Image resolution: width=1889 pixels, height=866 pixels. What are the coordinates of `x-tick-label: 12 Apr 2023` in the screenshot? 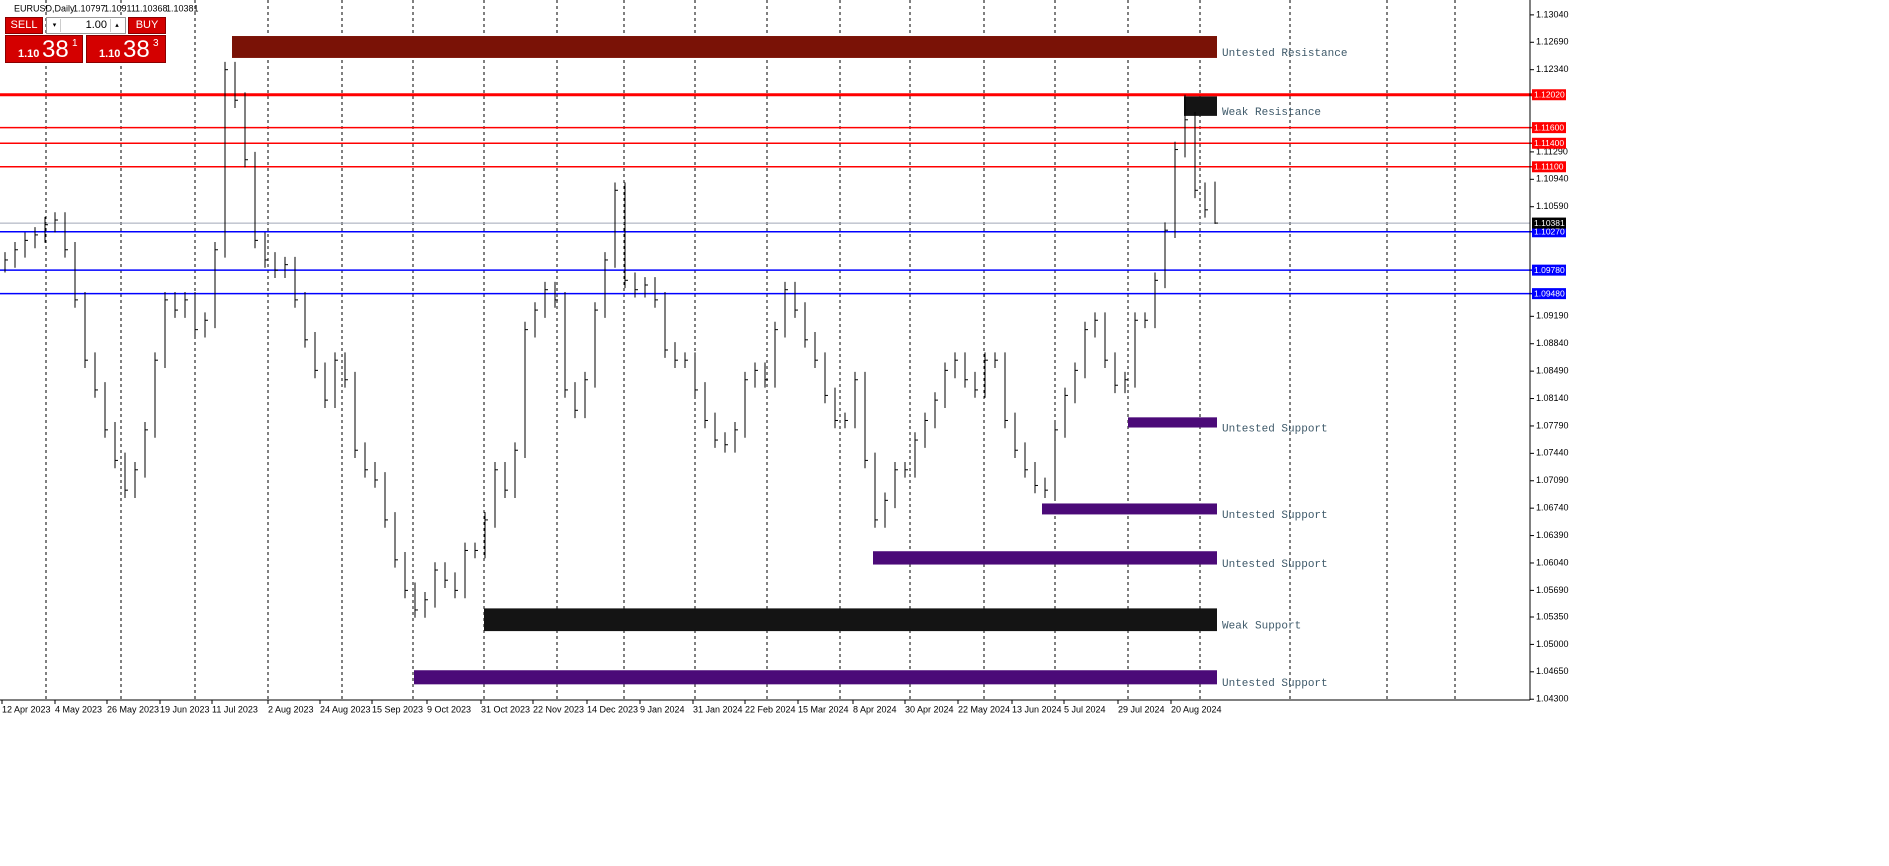 It's located at (26, 709).